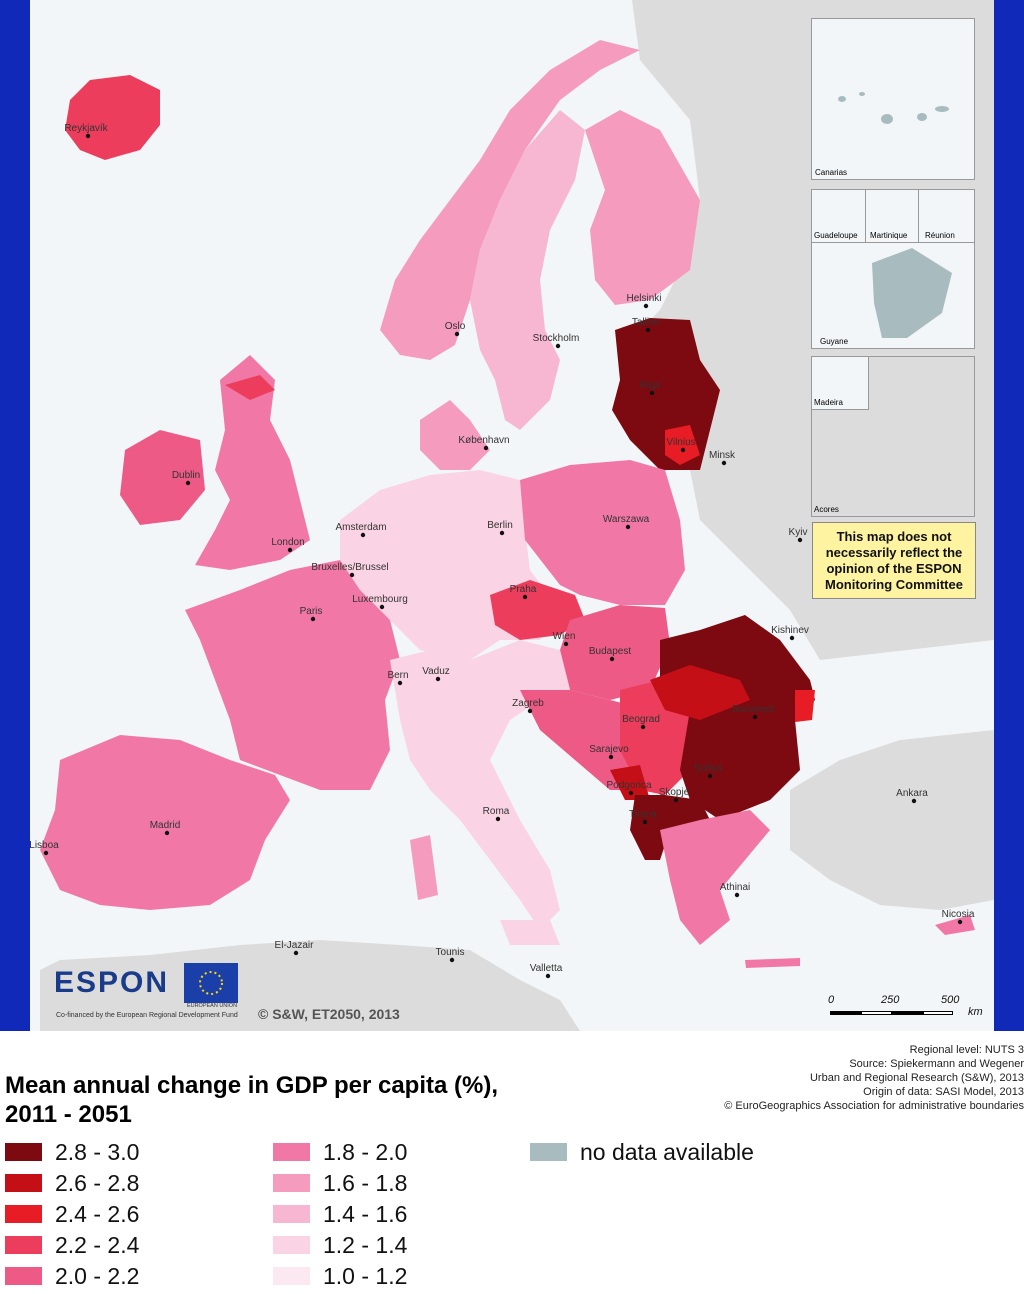 This screenshot has width=1024, height=1294. Describe the element at coordinates (955, 925) in the screenshot. I see `cyprus-region` at that location.